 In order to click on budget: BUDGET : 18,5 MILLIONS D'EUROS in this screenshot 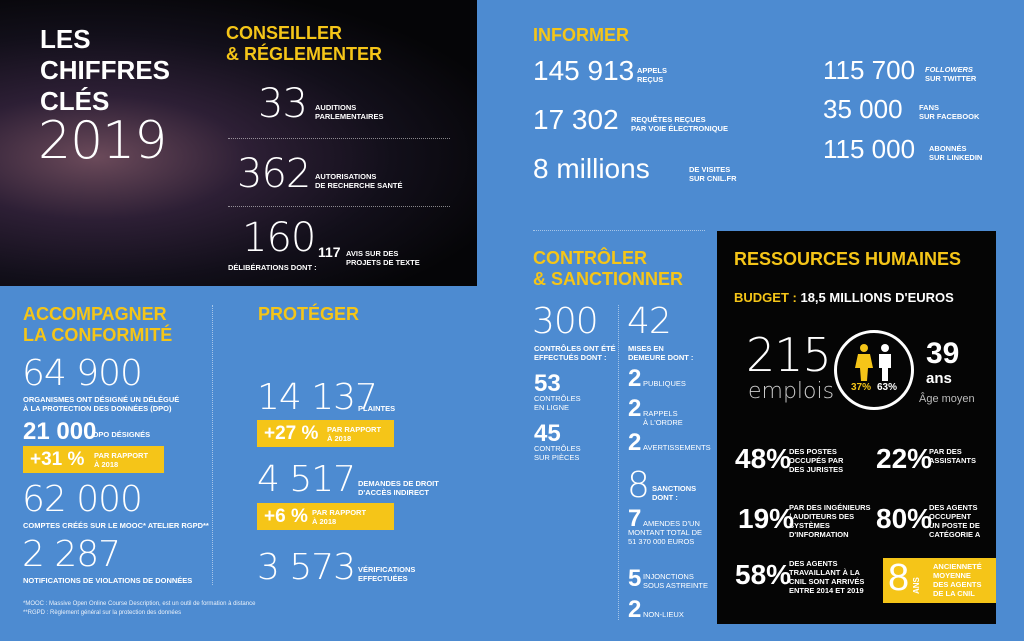, I will do `click(844, 297)`.